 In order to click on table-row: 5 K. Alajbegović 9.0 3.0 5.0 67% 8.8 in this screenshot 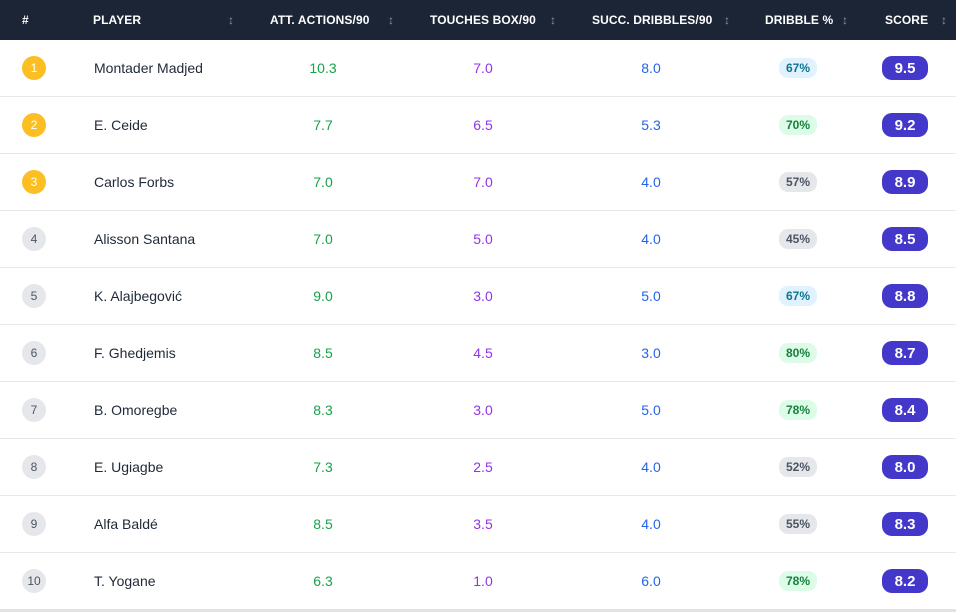, I will do `click(478, 296)`.